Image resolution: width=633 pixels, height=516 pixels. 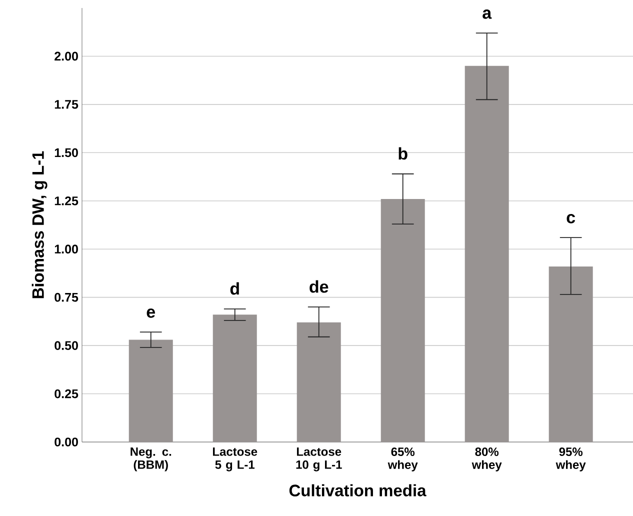 I want to click on annotation: d, so click(x=234, y=288).